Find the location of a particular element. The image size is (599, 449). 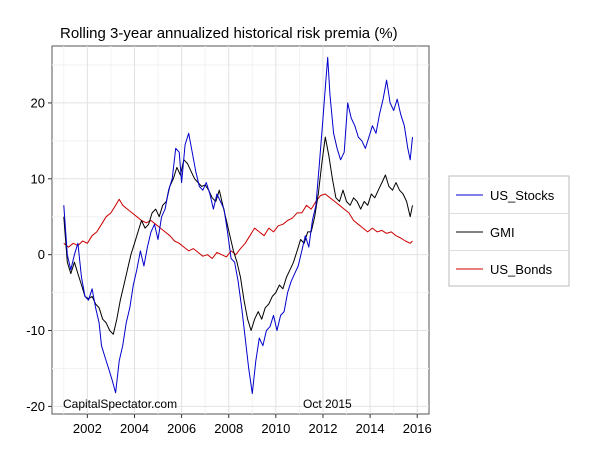

legend-label-us-bonds: US_Bonds is located at coordinates (521, 269).